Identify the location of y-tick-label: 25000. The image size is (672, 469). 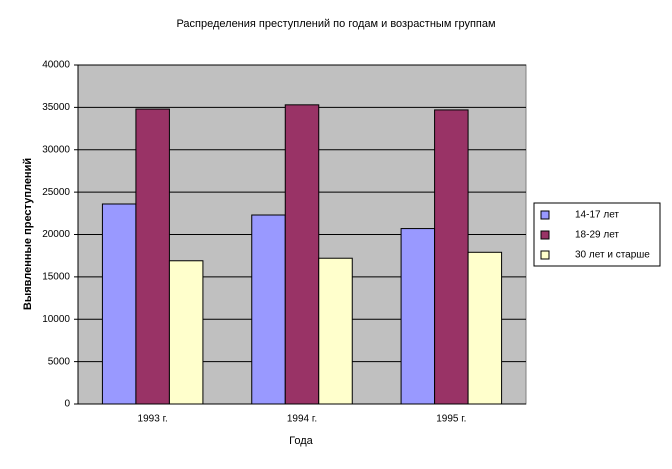
(56, 192).